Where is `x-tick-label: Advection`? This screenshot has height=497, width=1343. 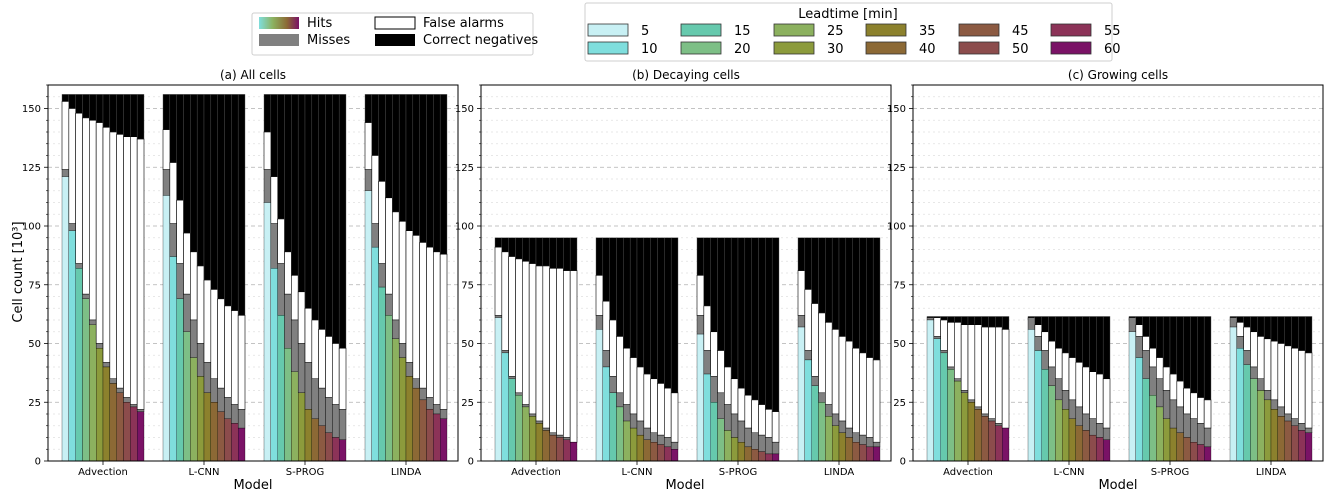 x-tick-label: Advection is located at coordinates (968, 472).